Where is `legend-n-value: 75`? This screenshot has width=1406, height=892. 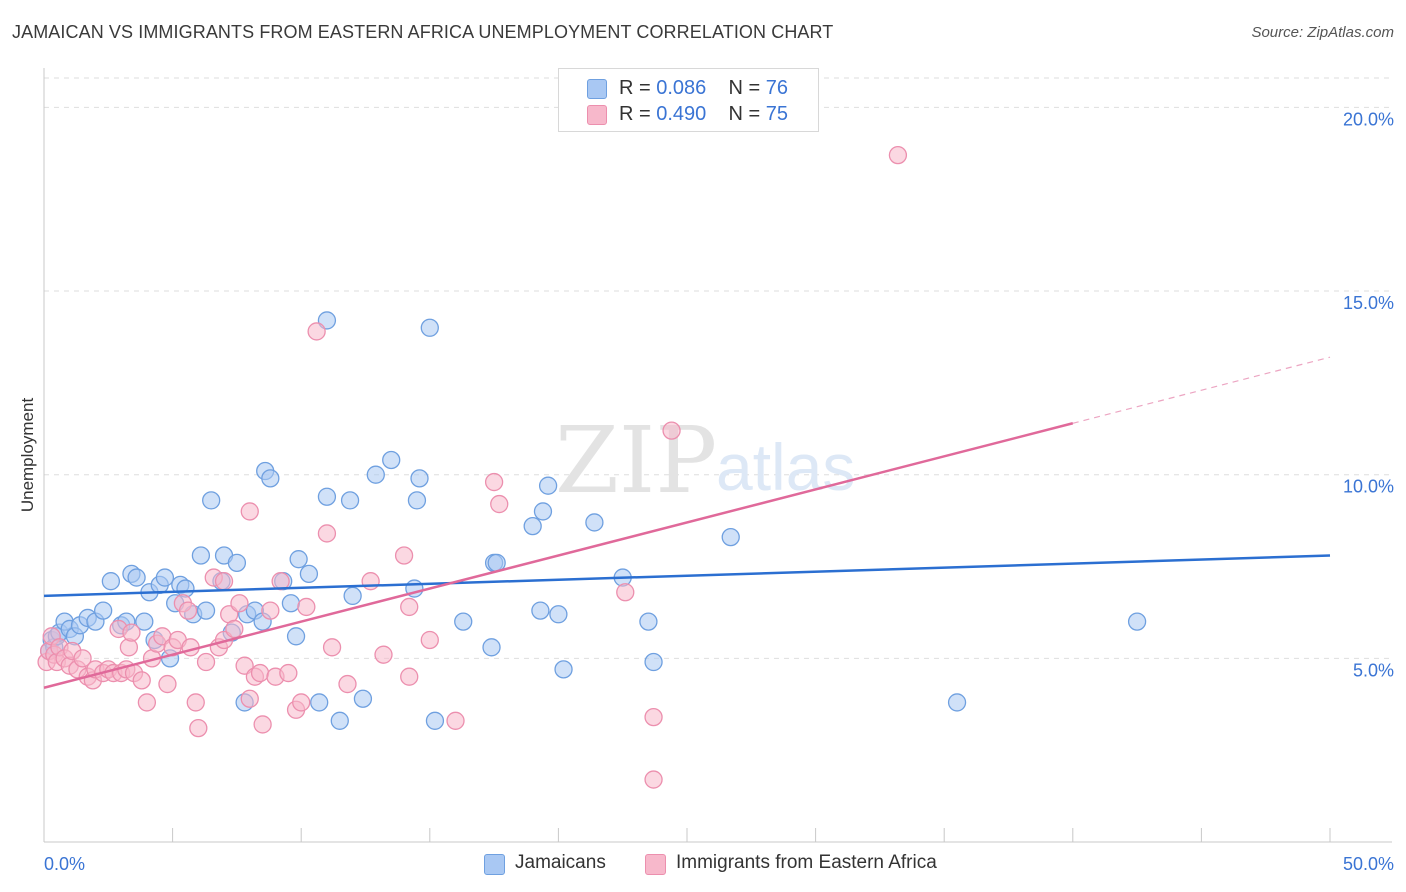 legend-n-value: 75 is located at coordinates (777, 114).